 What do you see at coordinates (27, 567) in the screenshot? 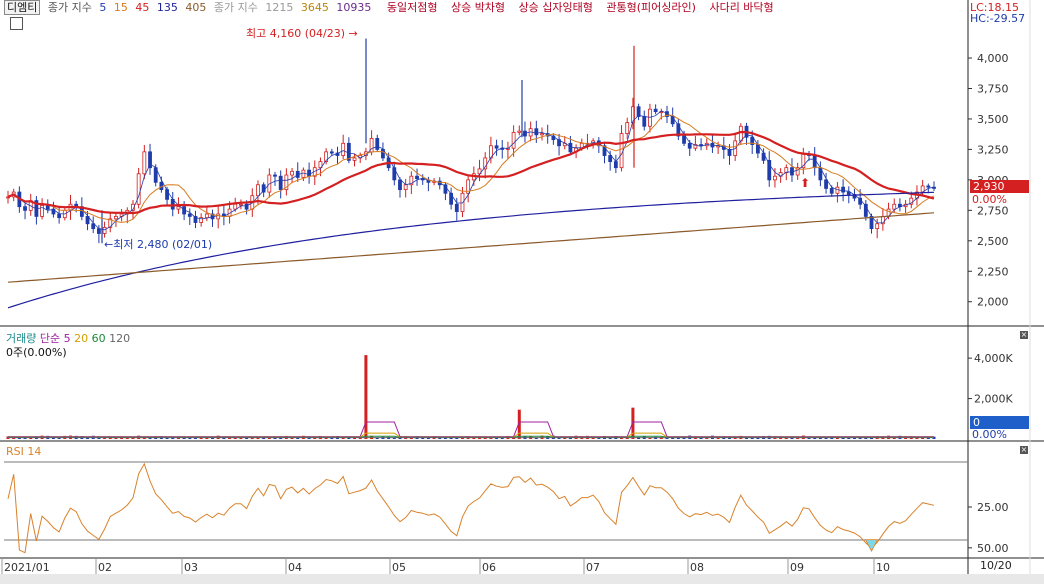
I see `x-axis-label: 2021/01` at bounding box center [27, 567].